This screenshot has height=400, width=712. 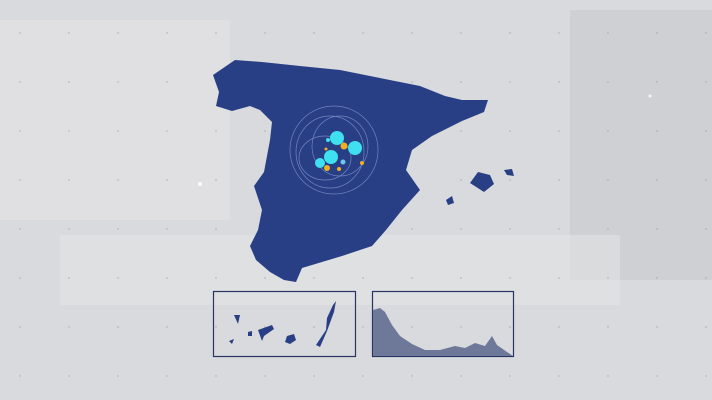 I want to click on mallorca, so click(x=482, y=182).